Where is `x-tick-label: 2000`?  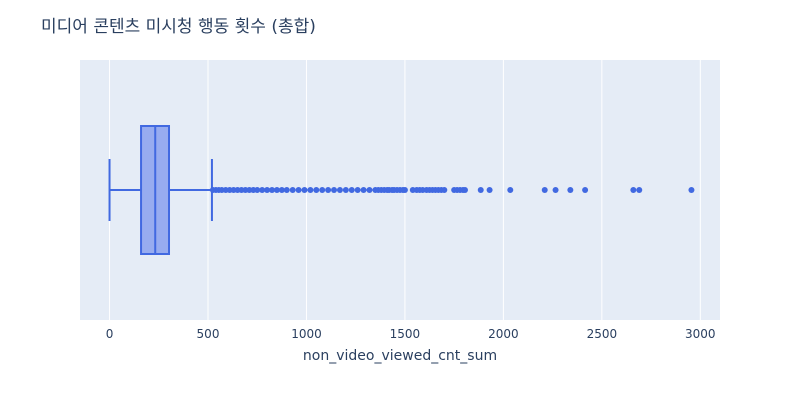 x-tick-label: 2000 is located at coordinates (503, 334).